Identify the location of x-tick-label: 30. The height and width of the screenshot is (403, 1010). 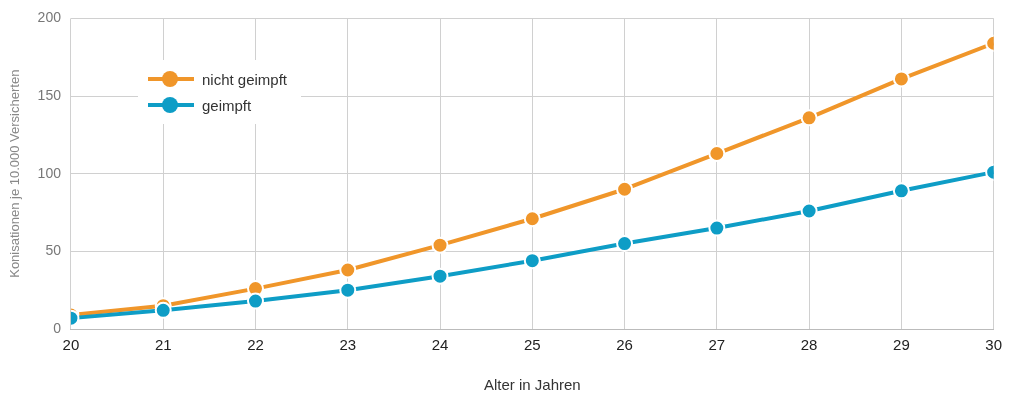
(993, 345).